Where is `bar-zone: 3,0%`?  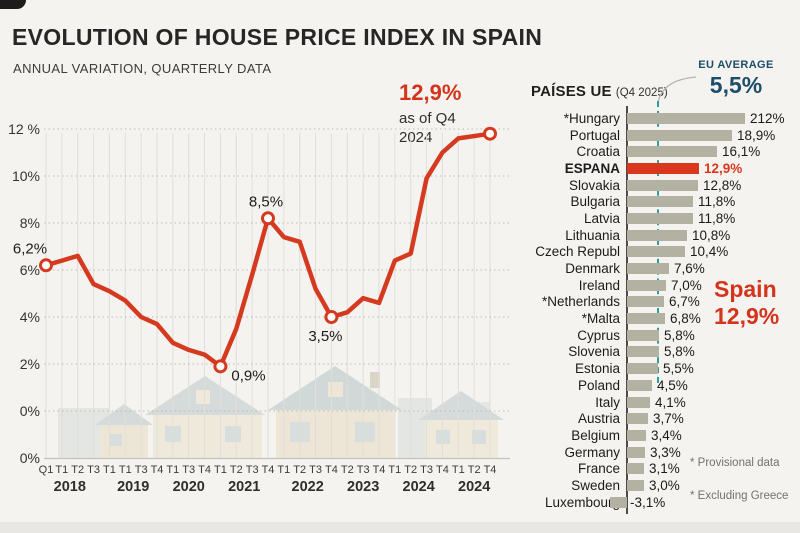 bar-zone: 3,0% is located at coordinates (712, 485).